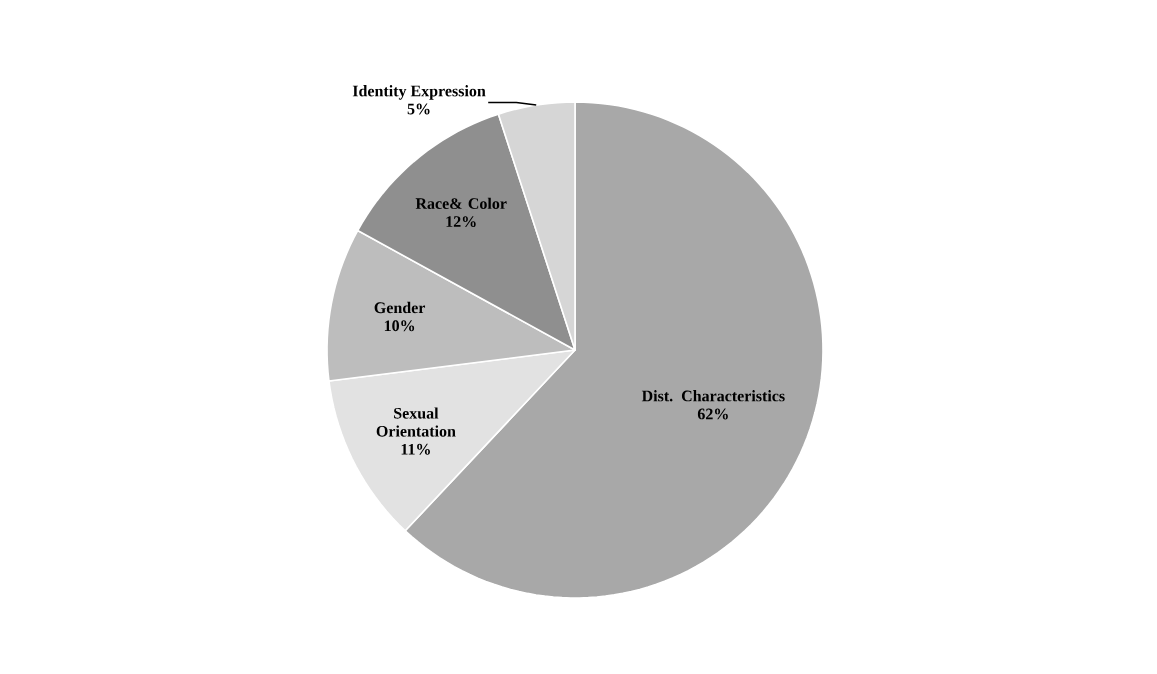  What do you see at coordinates (415, 449) in the screenshot?
I see `data-label: 11%` at bounding box center [415, 449].